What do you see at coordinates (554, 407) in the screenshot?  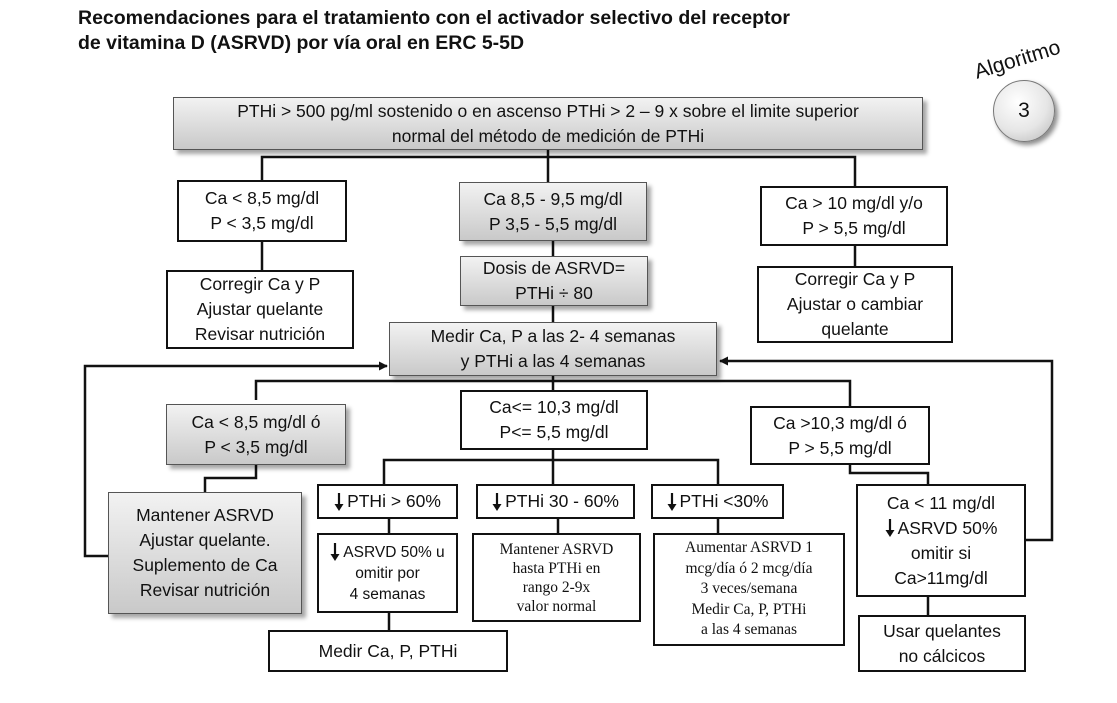 I see `mid-calcium-2-line-1: Ca<= 10,3 mg/dl` at bounding box center [554, 407].